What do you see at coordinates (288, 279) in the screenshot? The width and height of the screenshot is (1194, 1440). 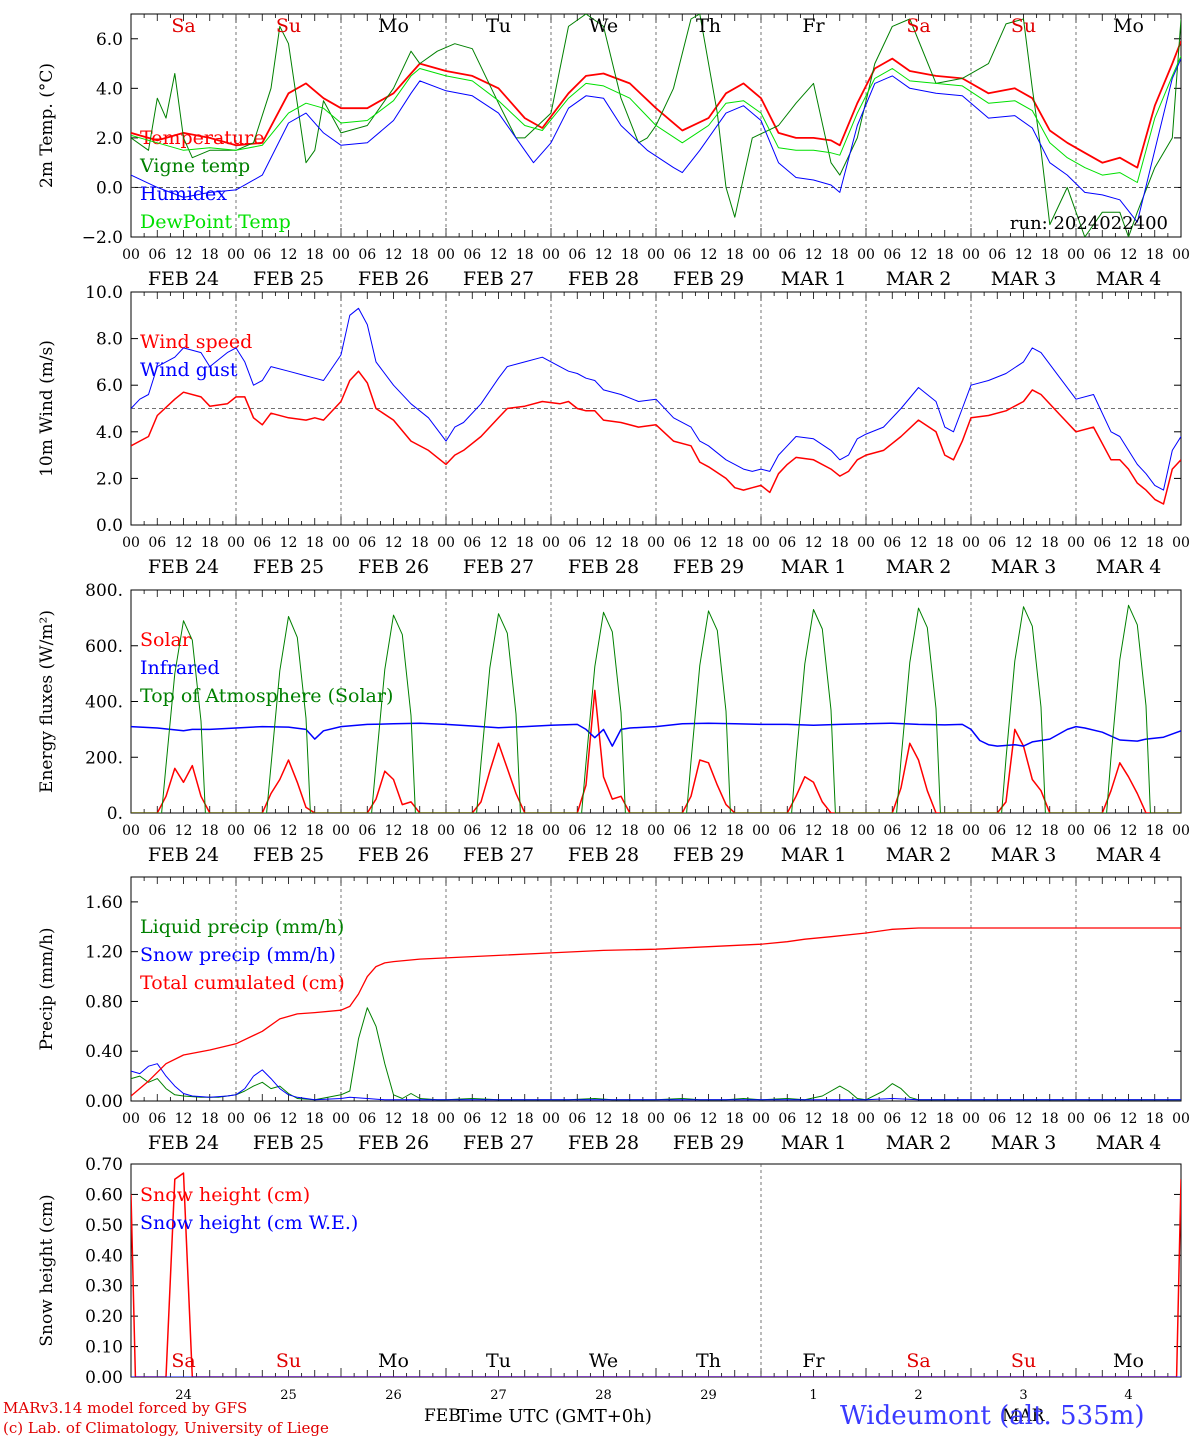 I see `day-label: FEB 25` at bounding box center [288, 279].